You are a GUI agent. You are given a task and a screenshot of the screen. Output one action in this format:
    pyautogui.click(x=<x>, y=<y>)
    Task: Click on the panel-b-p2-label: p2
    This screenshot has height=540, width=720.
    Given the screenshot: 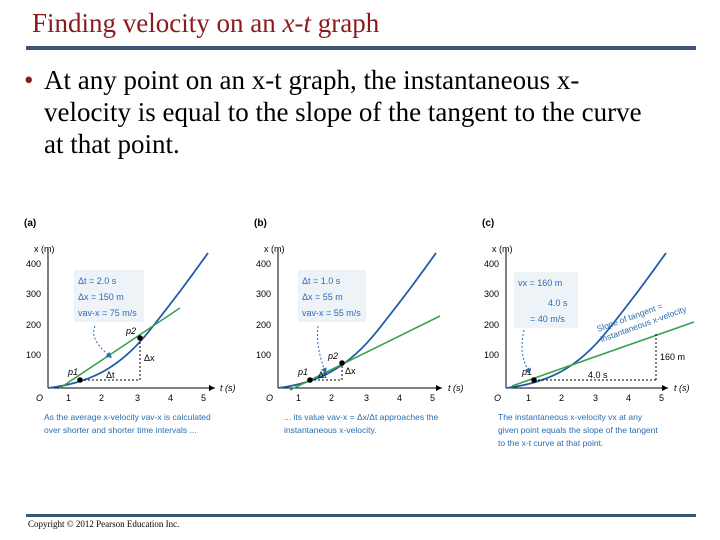 What is the action you would take?
    pyautogui.click(x=332, y=356)
    